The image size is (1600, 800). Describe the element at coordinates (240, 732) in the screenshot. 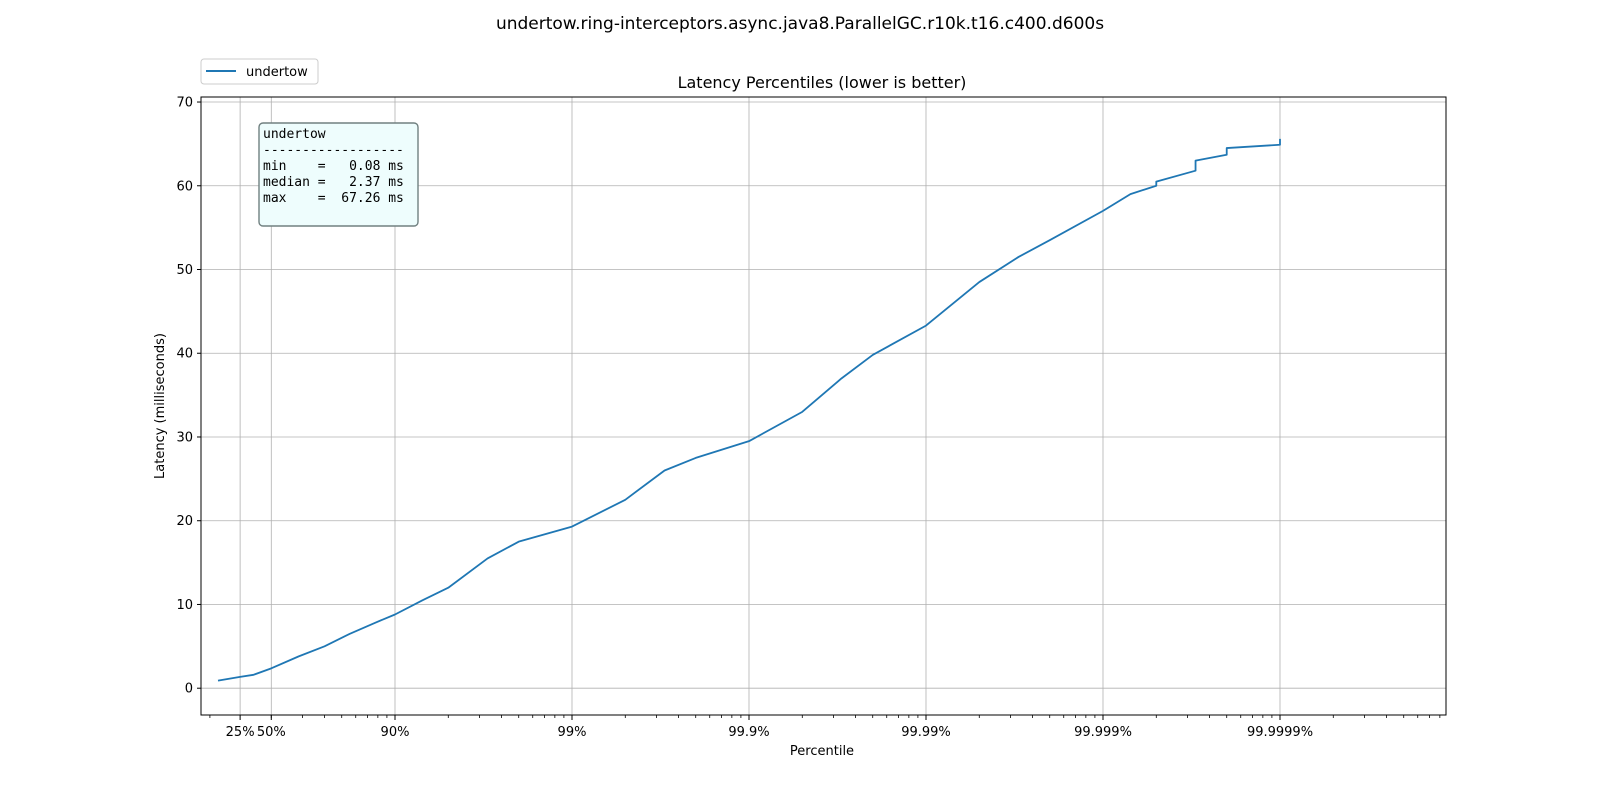

I see `x-tick-label: 25%` at that location.